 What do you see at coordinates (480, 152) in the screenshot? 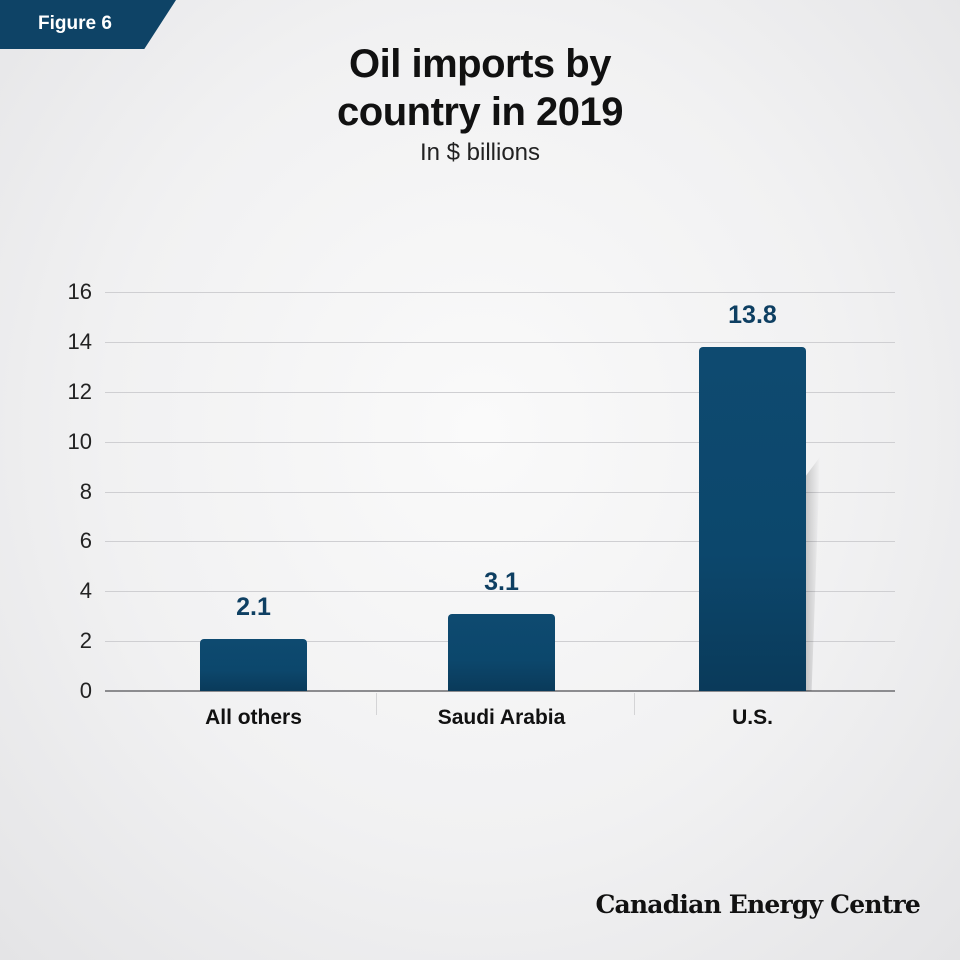
I see `chart-subtitle: In $ billions` at bounding box center [480, 152].